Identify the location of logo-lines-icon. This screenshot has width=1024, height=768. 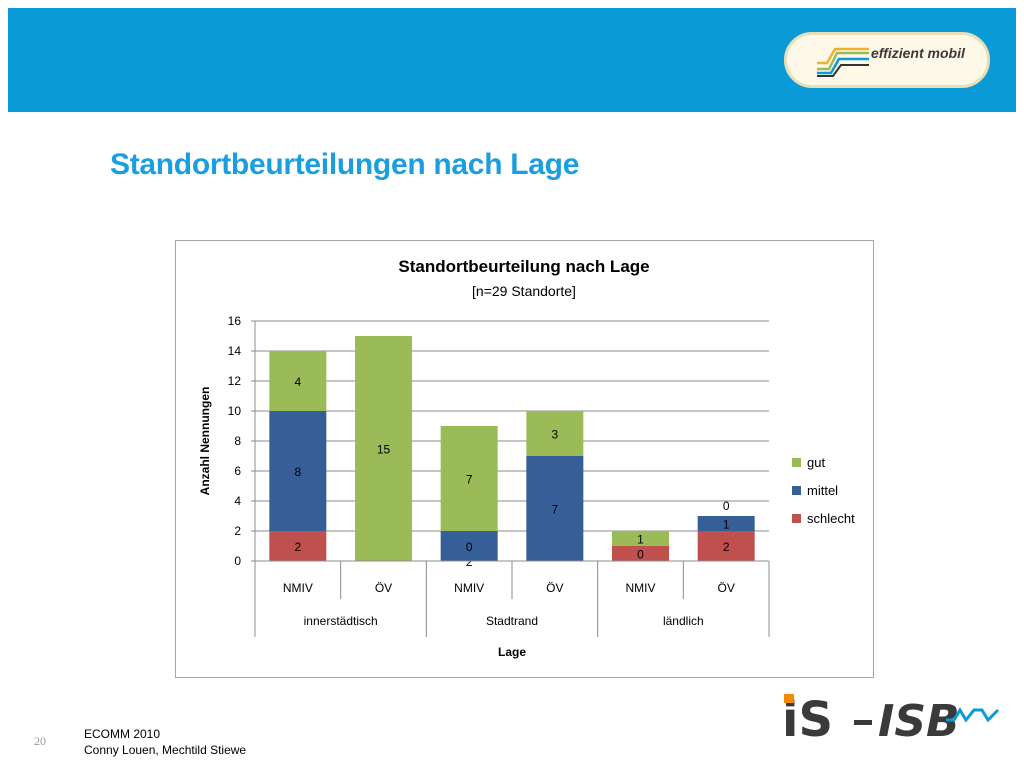
(843, 62).